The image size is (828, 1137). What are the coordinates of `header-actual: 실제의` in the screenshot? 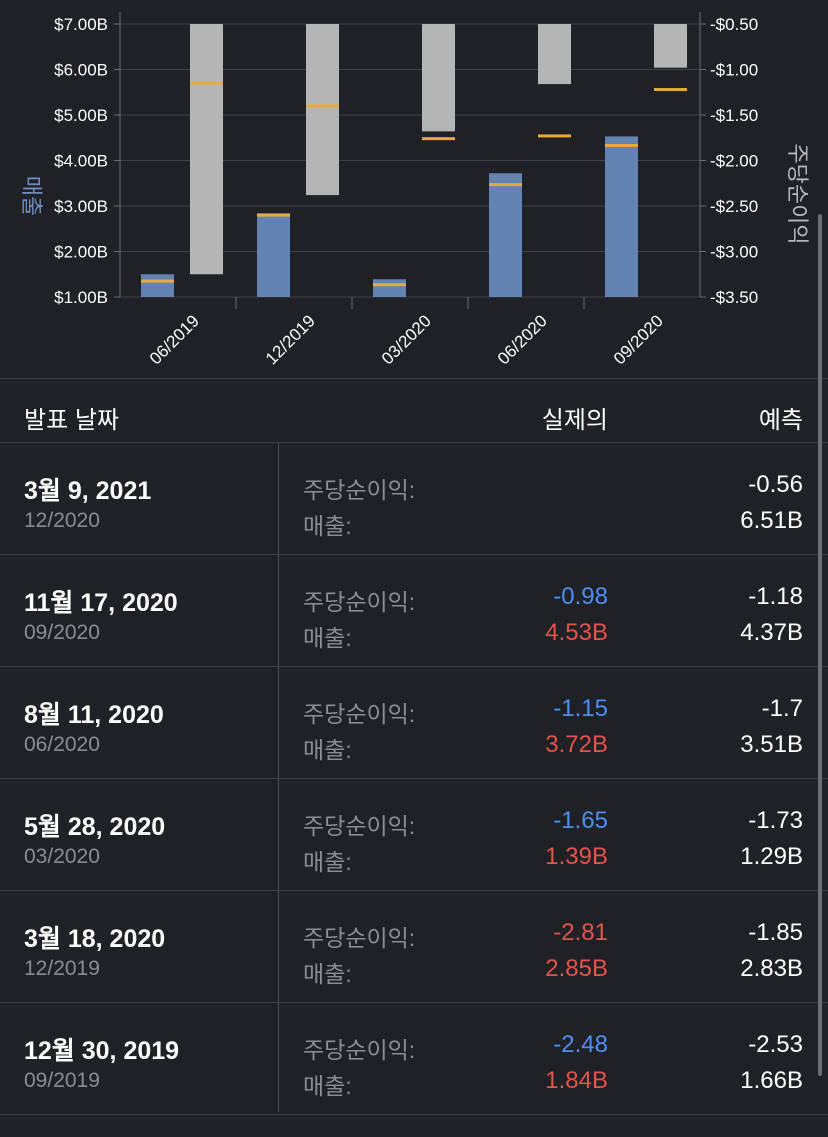 It's located at (574, 420).